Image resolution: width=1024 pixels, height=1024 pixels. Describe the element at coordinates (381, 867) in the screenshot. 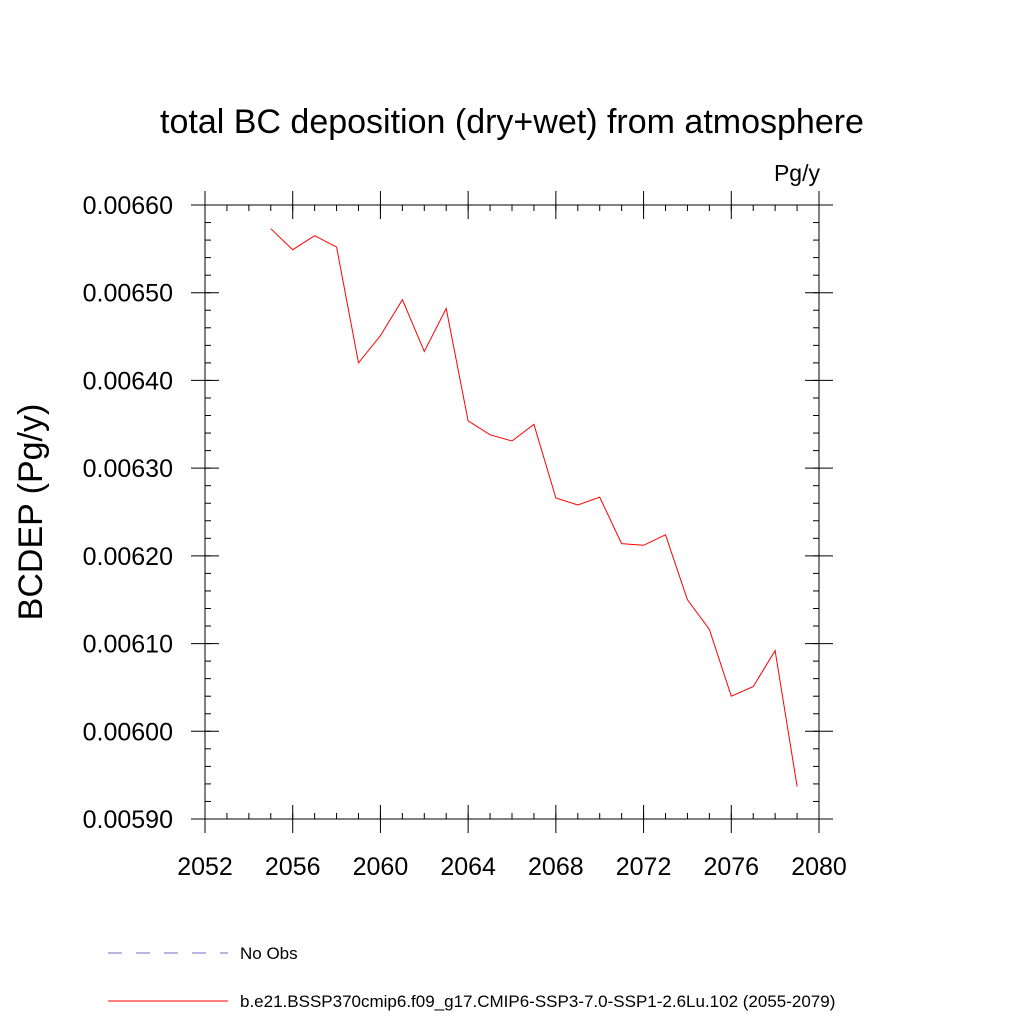

I see `x-tick-label: 2060` at that location.